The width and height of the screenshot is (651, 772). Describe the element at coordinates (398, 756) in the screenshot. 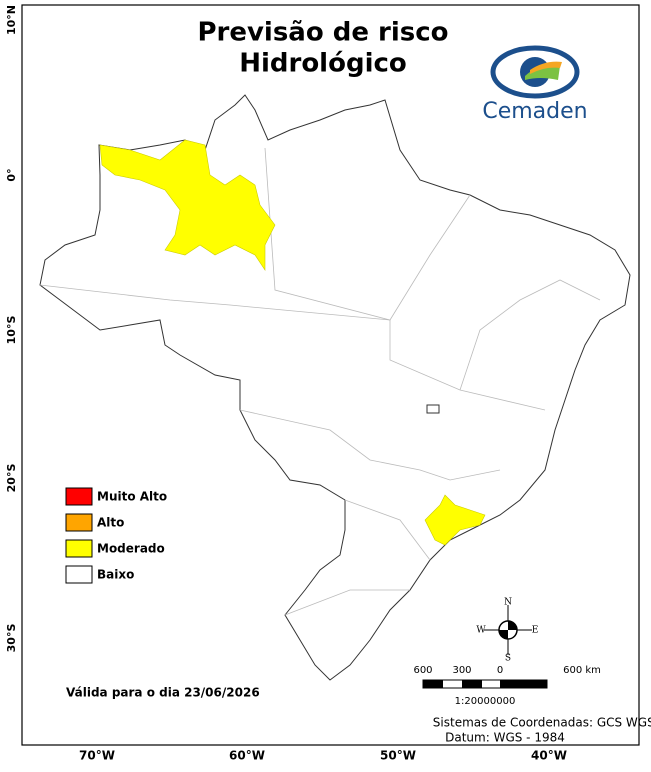

I see `longitude-label: 50°W` at that location.